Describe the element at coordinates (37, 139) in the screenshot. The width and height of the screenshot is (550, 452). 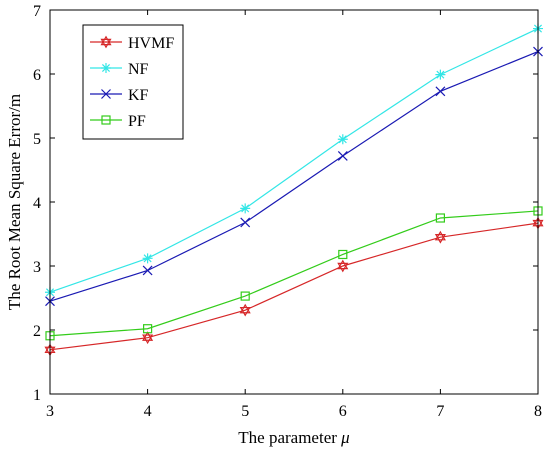
I see `y-tick-label: 5` at that location.